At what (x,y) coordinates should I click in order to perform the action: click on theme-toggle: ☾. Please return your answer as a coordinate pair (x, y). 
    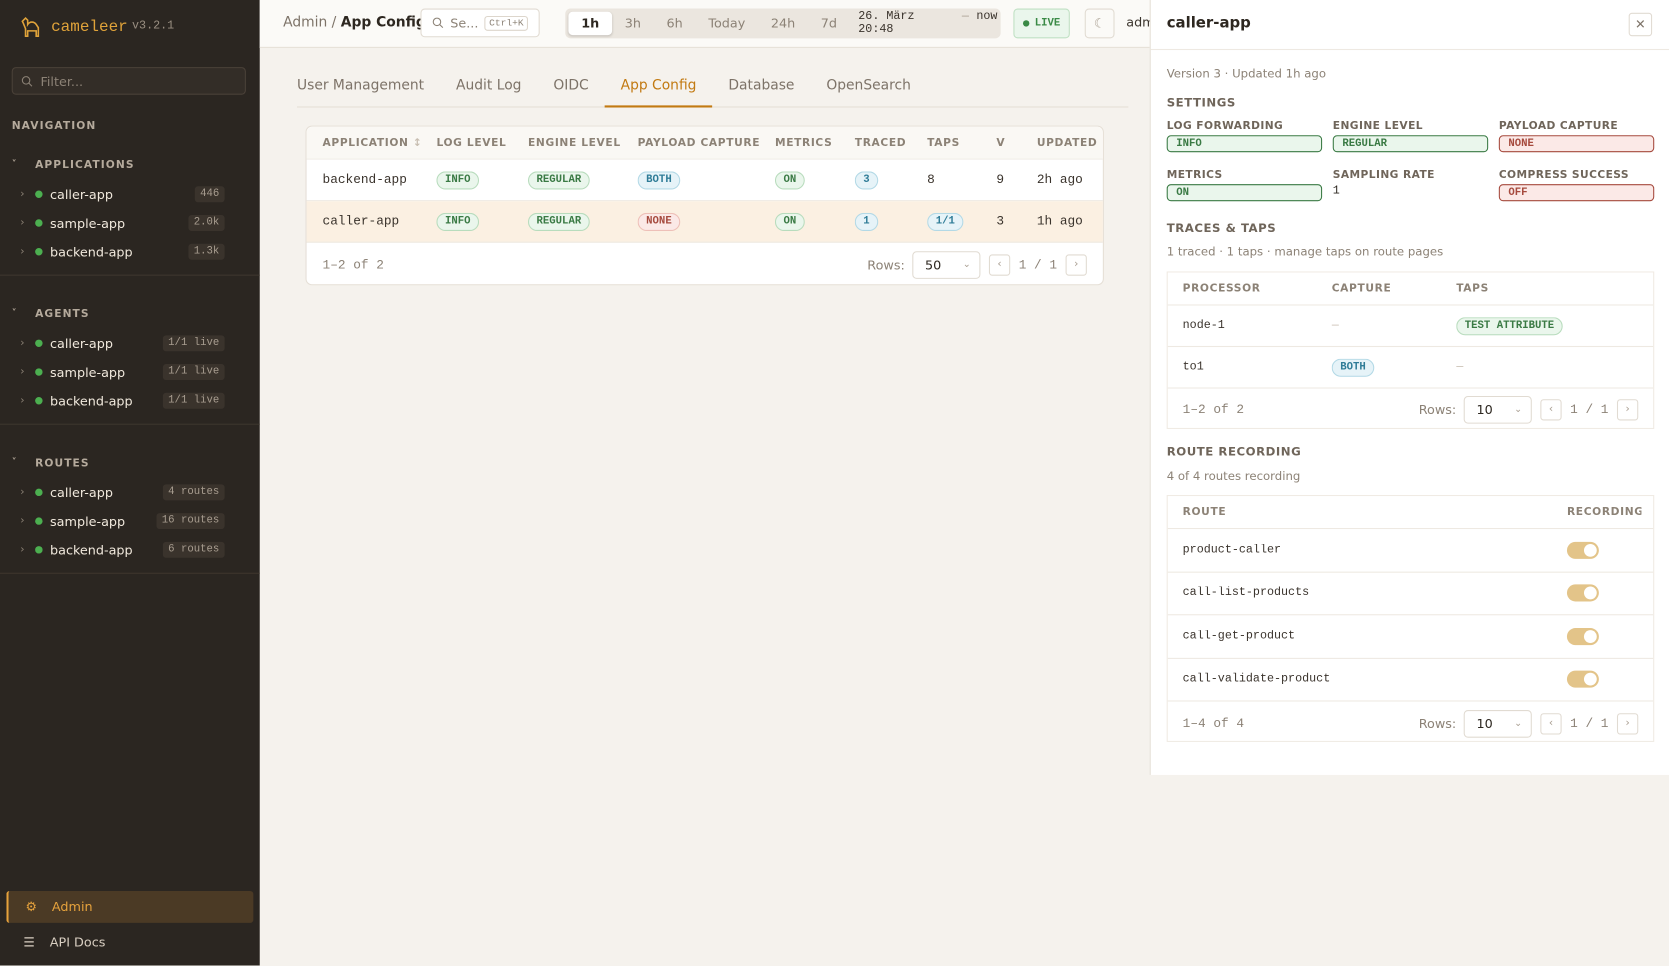
    Looking at the image, I should click on (1099, 23).